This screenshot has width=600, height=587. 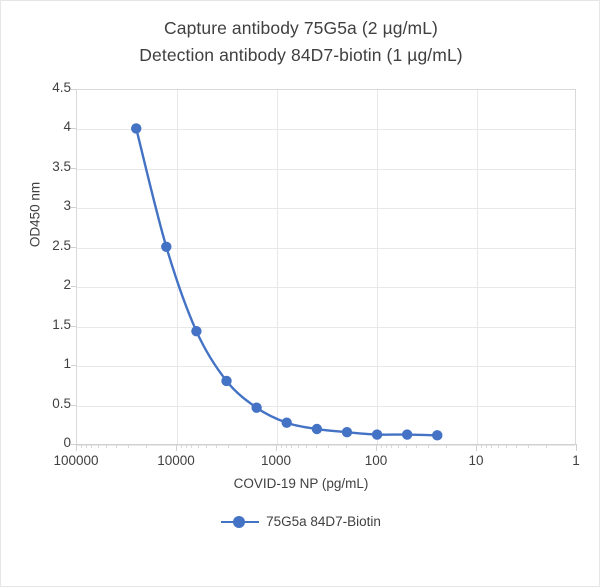 I want to click on x-tick-label: 1000, so click(x=276, y=460).